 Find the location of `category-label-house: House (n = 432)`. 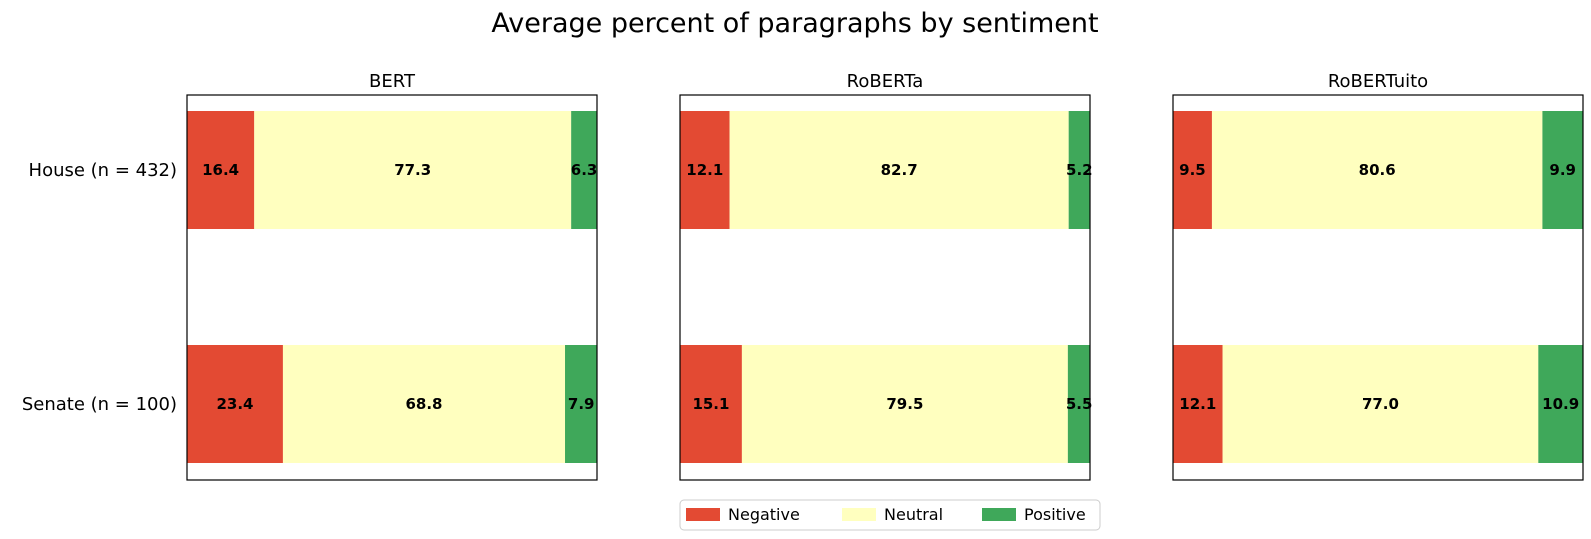

category-label-house: House (n = 432) is located at coordinates (103, 170).